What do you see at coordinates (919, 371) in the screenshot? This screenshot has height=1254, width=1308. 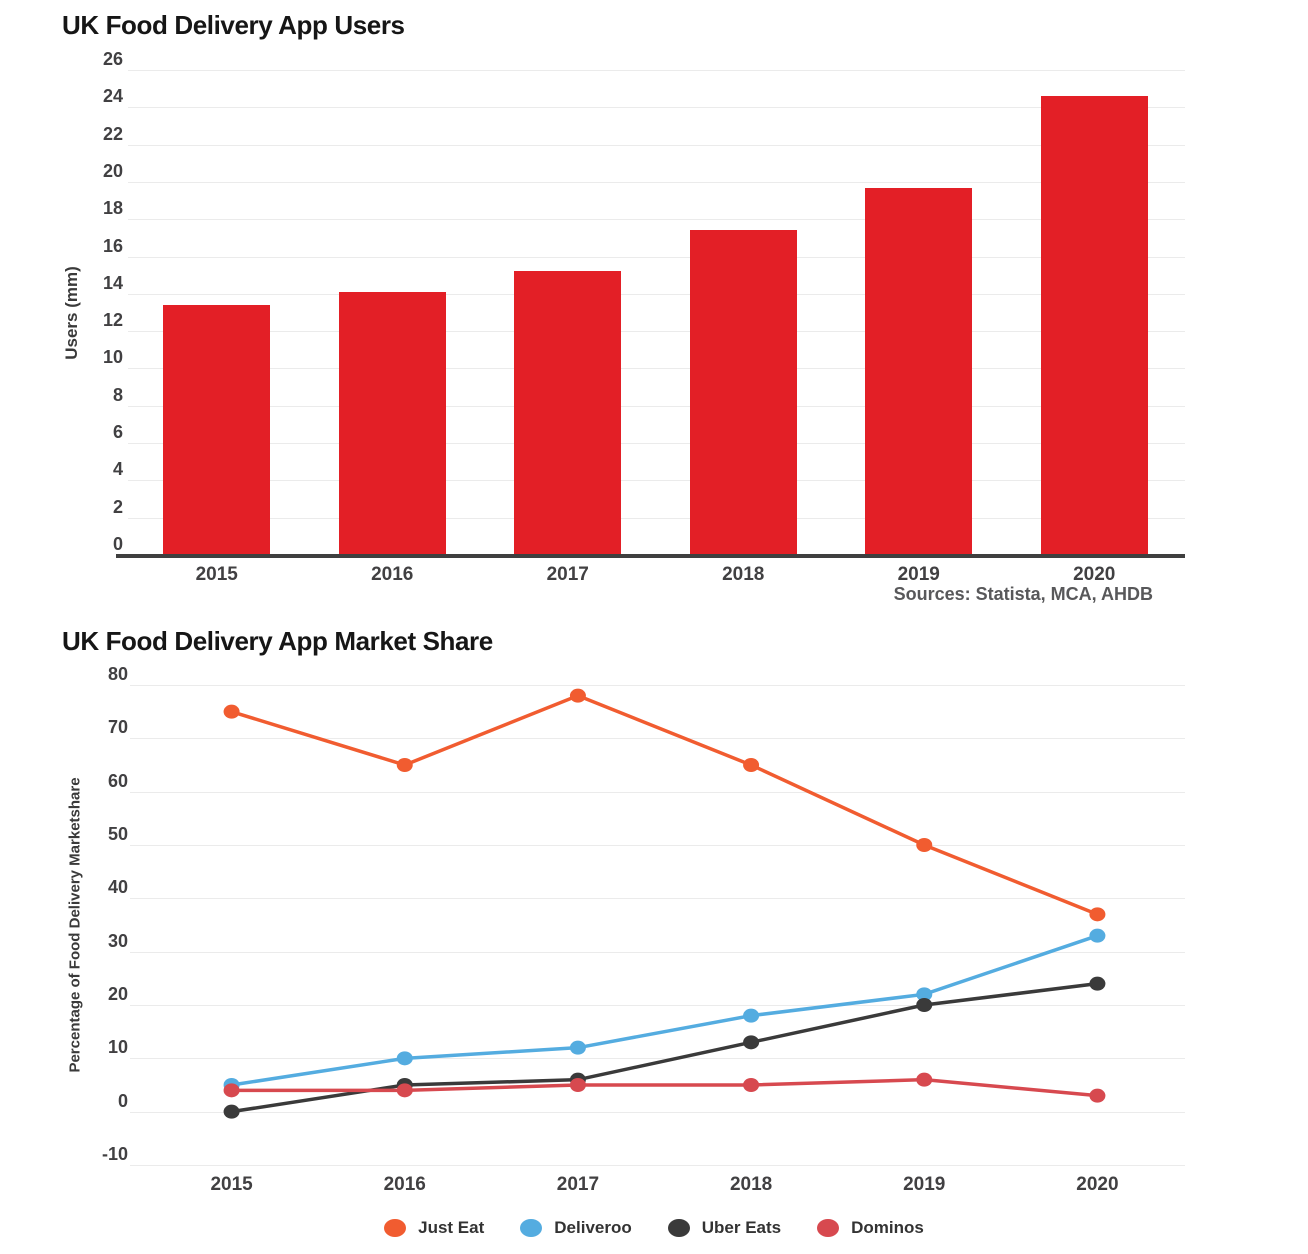 I see `bar-2019` at bounding box center [919, 371].